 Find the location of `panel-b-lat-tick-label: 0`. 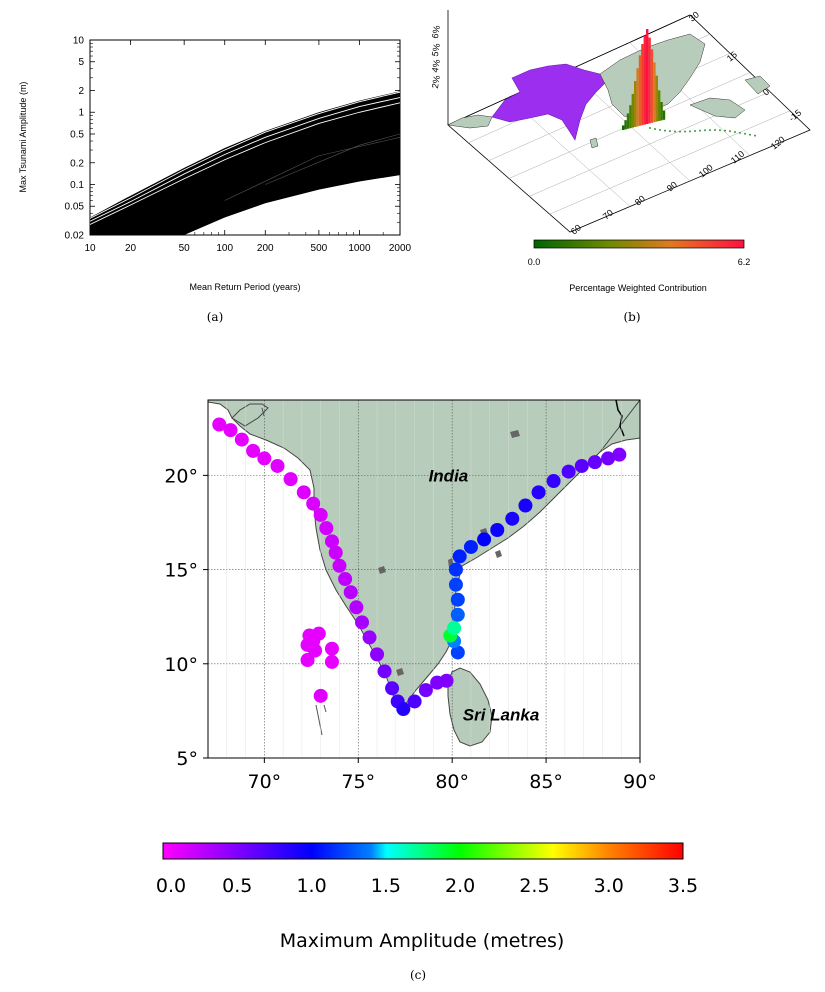

panel-b-lat-tick-label: 0 is located at coordinates (766, 92).